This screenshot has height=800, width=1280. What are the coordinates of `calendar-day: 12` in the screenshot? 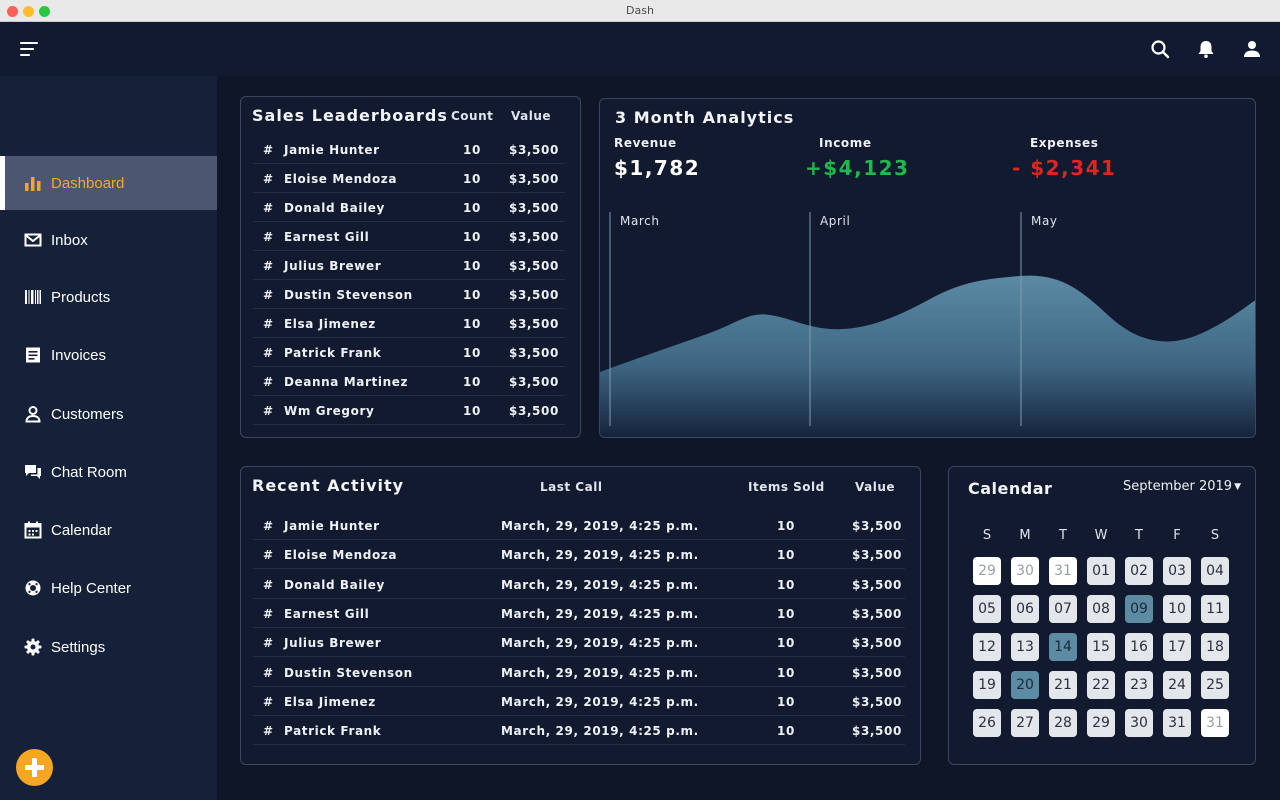 It's located at (987, 647).